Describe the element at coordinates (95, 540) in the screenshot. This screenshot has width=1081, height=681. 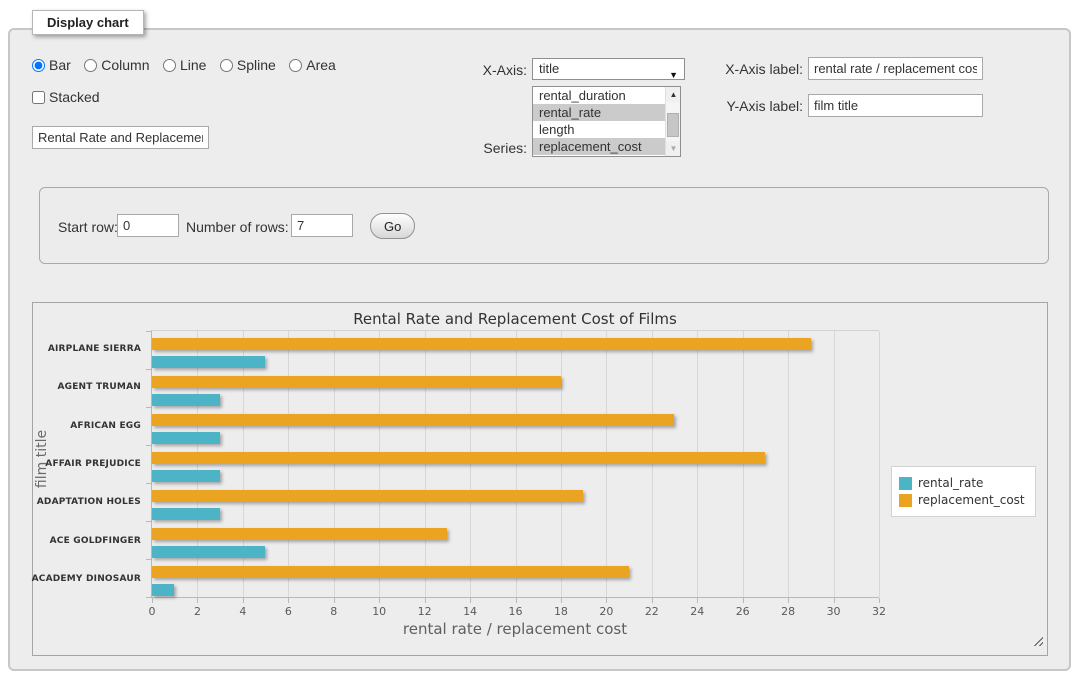
I see `category-label: ACE GOLDFINGER` at that location.